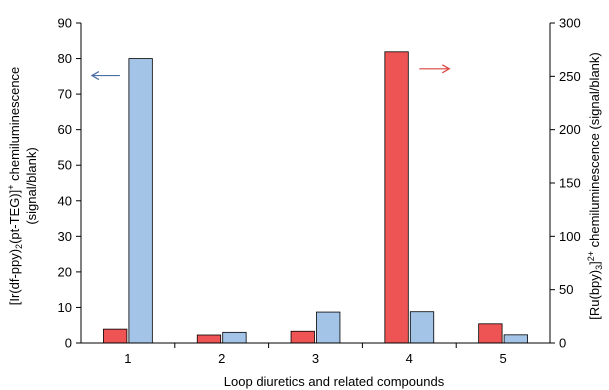 The image size is (609, 390). Describe the element at coordinates (334, 381) in the screenshot. I see `x-axis-title: Loop diuretics and related compounds` at that location.